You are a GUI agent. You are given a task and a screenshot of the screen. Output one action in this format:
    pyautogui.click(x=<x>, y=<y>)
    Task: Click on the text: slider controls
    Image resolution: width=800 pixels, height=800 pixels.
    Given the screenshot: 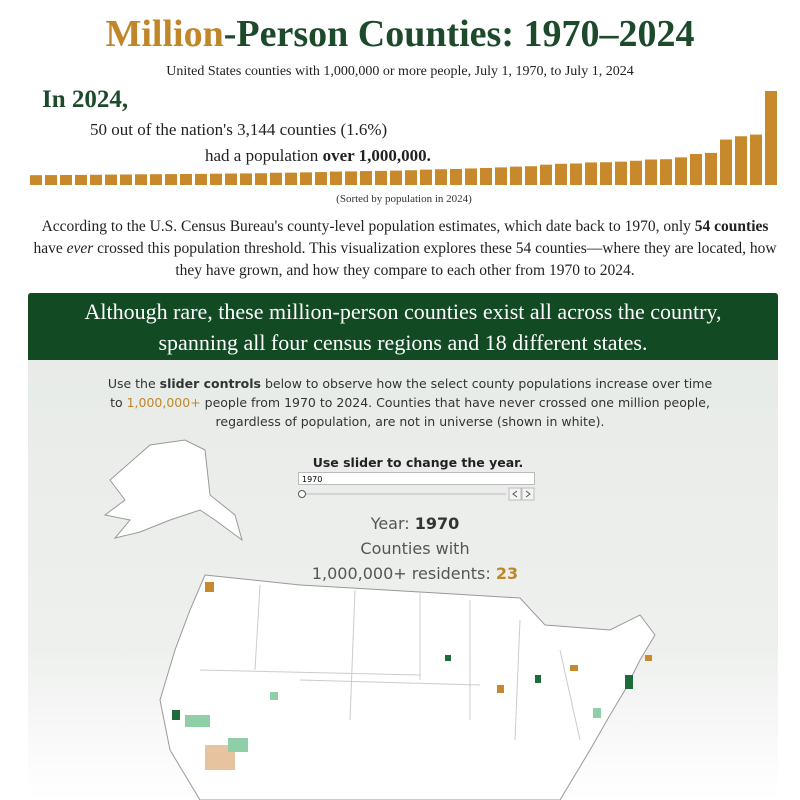 What is the action you would take?
    pyautogui.click(x=210, y=383)
    